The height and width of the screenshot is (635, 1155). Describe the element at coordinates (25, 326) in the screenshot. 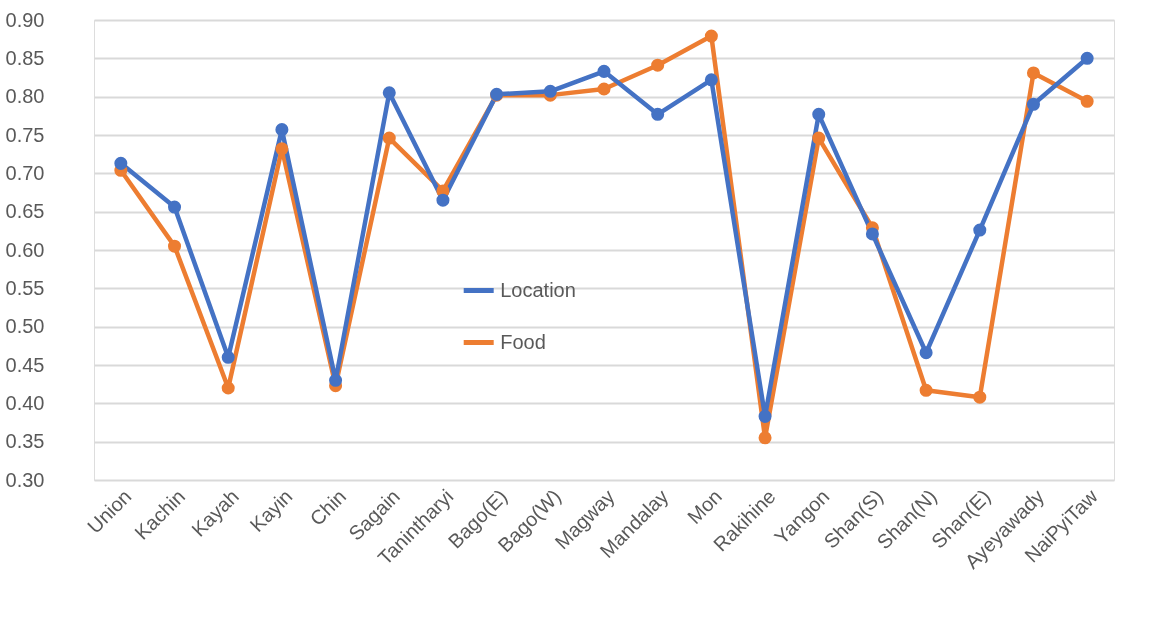

I see `y-tick-label: 0.50` at that location.